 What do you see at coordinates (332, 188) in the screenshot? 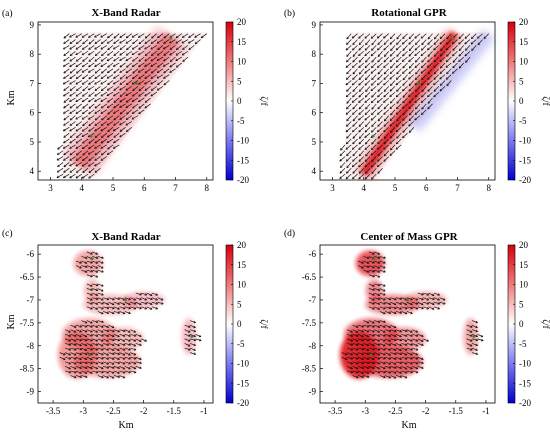
I see `x-tick-label: 3` at bounding box center [332, 188].